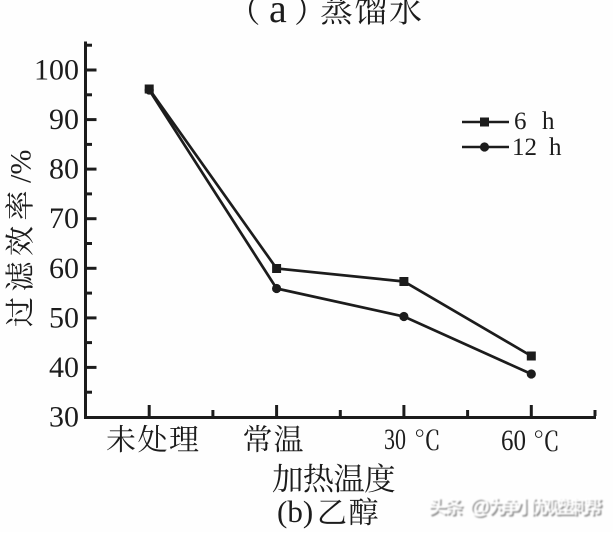  What do you see at coordinates (520, 121) in the screenshot?
I see `svg-text: 6` at bounding box center [520, 121].